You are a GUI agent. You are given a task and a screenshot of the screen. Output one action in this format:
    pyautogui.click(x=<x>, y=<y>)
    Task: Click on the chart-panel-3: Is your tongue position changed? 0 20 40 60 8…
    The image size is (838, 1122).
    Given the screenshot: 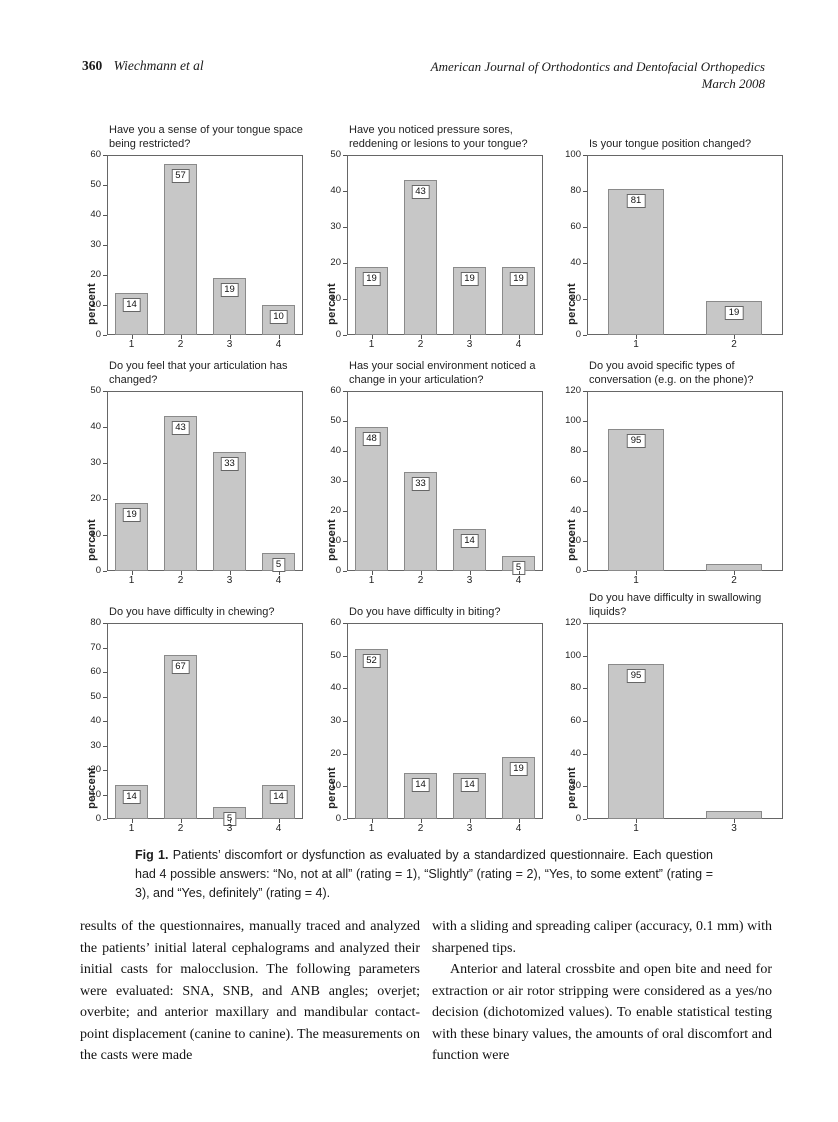 What is the action you would take?
    pyautogui.click(x=677, y=238)
    